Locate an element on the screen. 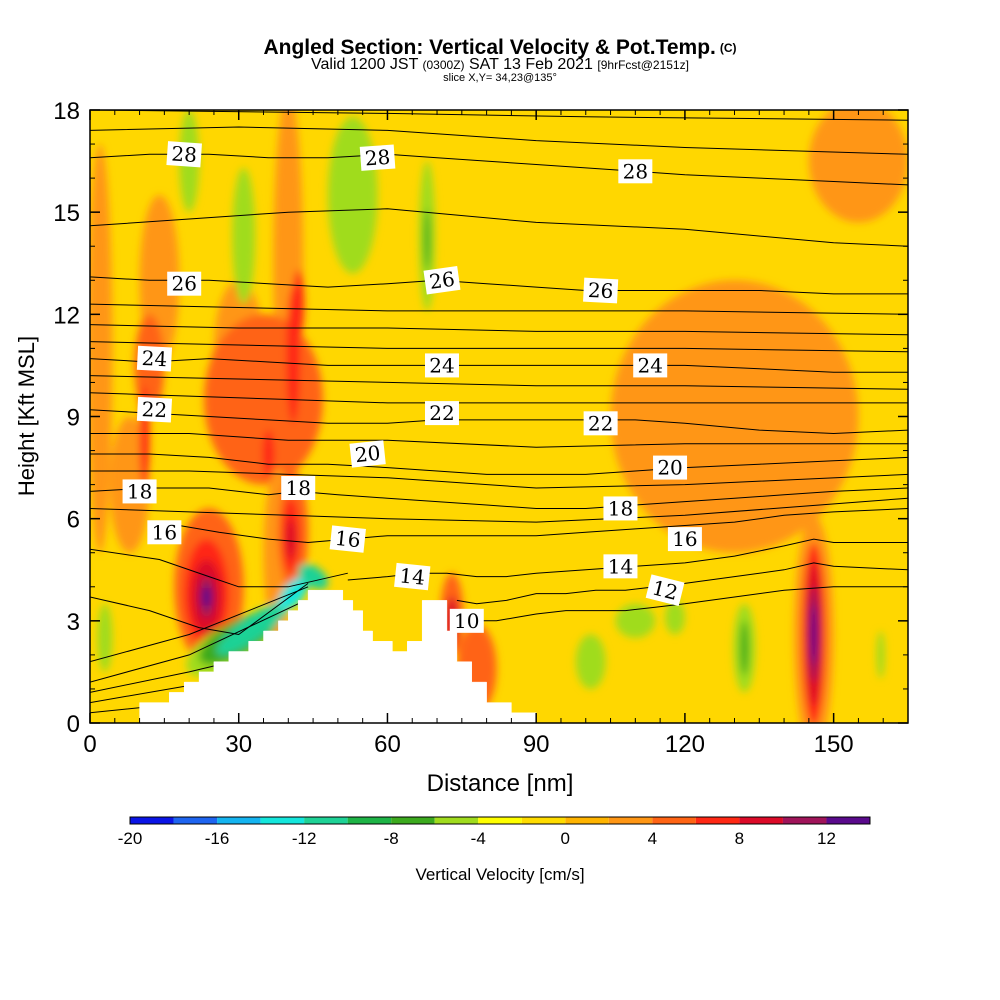 This screenshot has height=1000, width=1000. terrain-profile is located at coordinates (338, 656).